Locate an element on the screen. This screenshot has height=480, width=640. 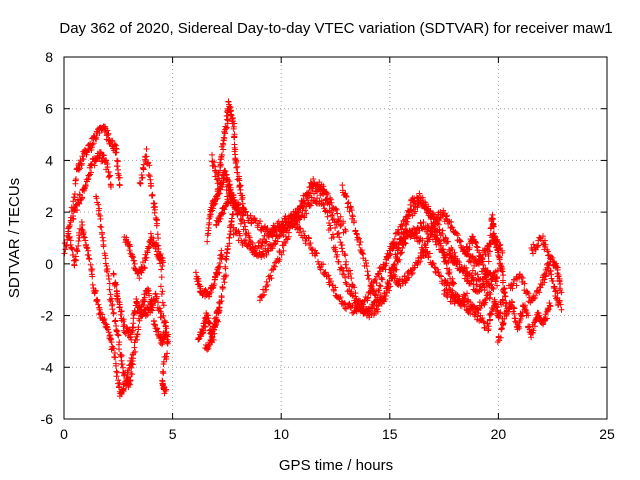
x-axis-label: GPS time / hours is located at coordinates (336, 465).